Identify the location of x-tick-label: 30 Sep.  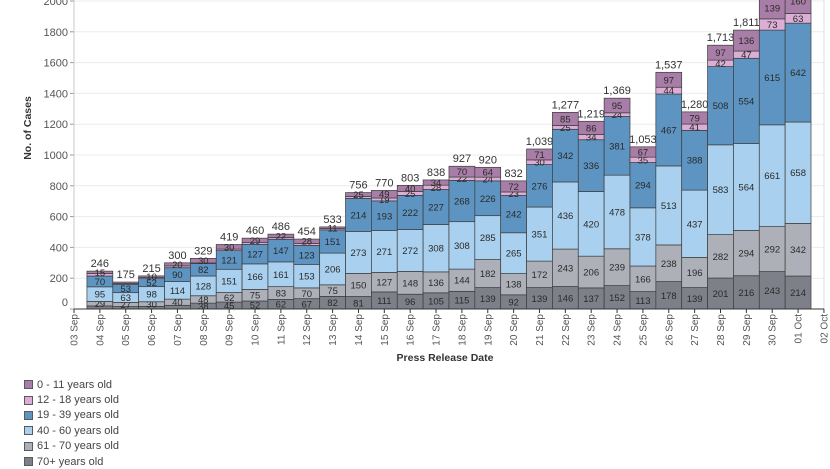
(773, 330).